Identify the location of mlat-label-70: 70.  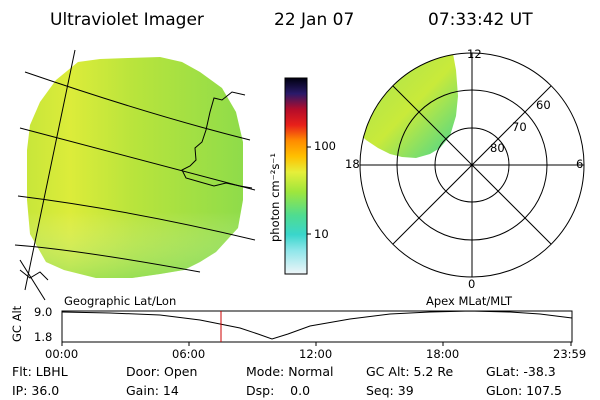
(519, 127).